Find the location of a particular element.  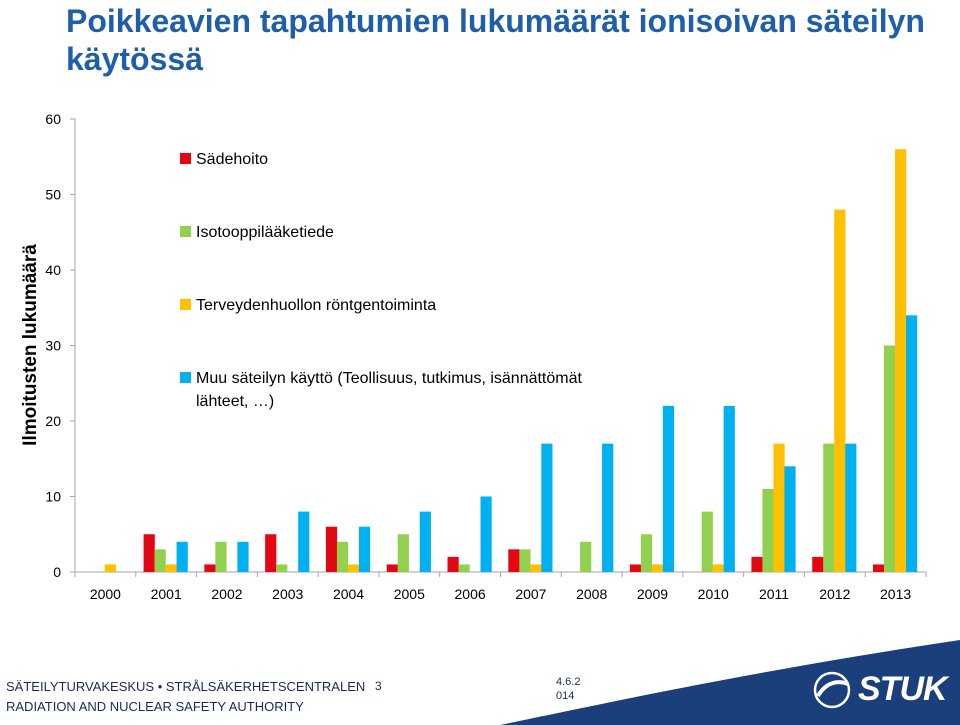

footer-band-shape is located at coordinates (730, 682).